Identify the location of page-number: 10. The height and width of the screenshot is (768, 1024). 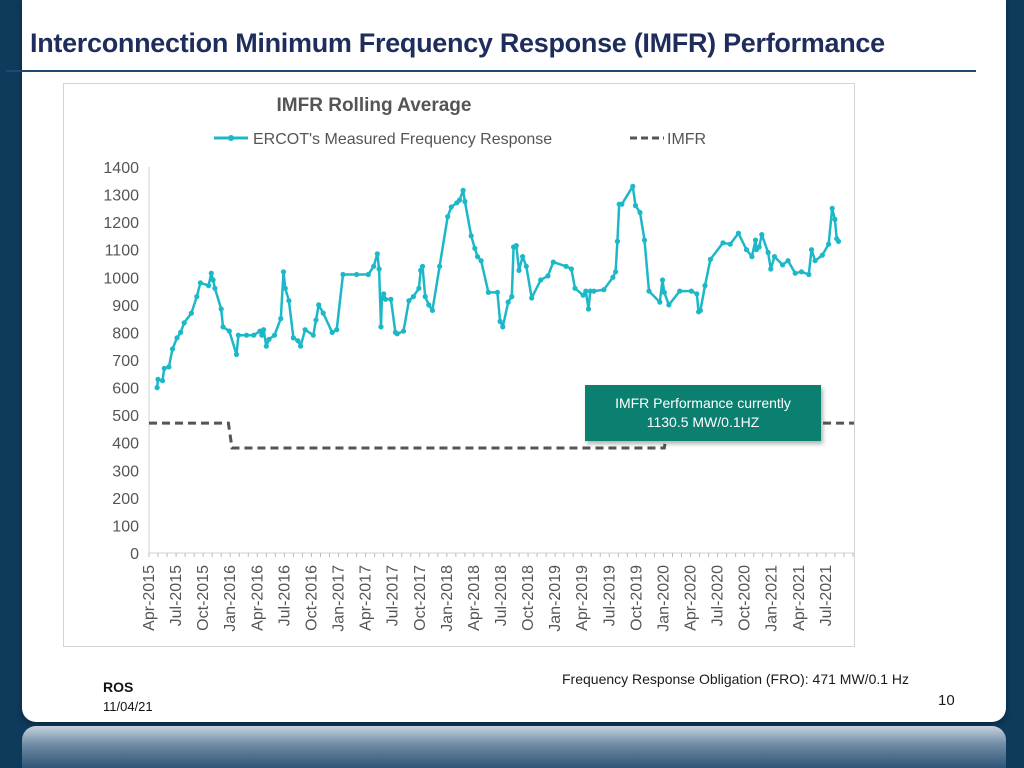
(946, 700).